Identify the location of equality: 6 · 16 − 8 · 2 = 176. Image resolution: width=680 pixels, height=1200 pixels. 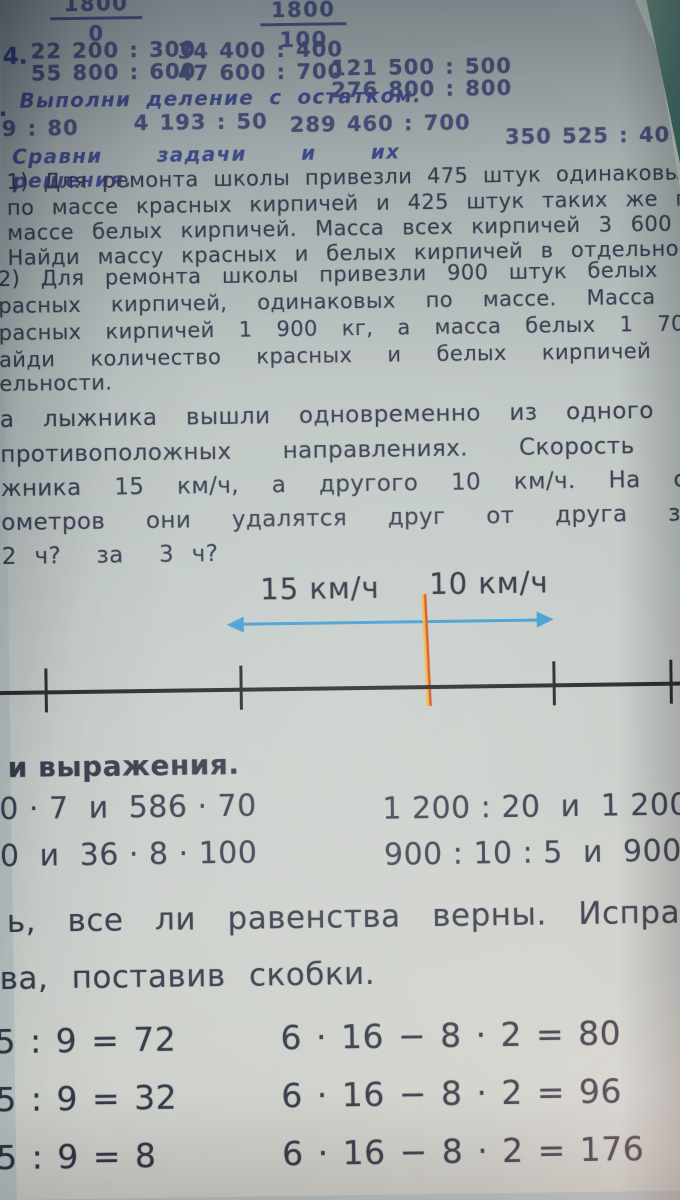
(463, 1151).